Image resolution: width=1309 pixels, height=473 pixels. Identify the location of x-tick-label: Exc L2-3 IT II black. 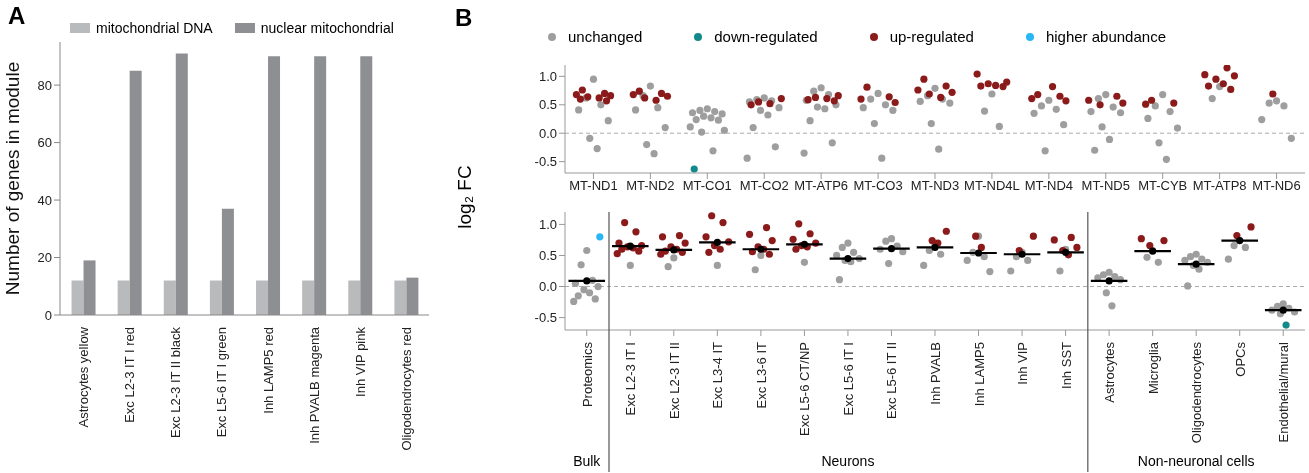
(176, 382).